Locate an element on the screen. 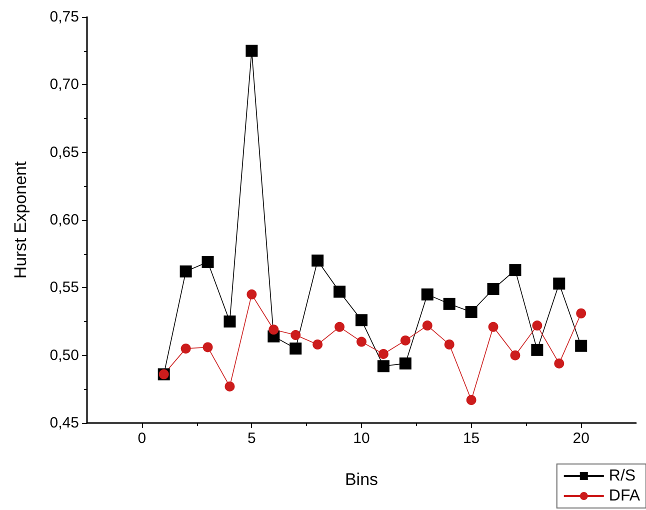  legend-label: DFA is located at coordinates (624, 496).